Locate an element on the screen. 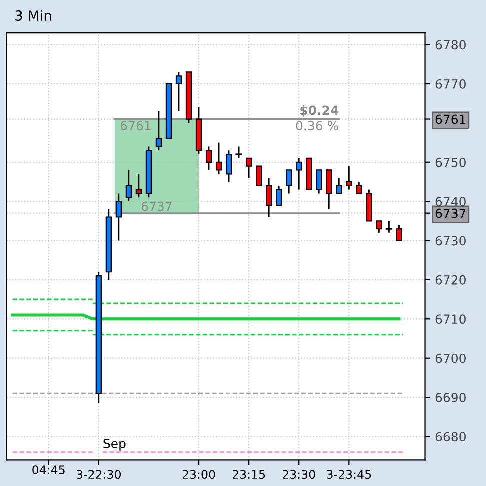 The image size is (486, 486). chart-title: 3 Min is located at coordinates (34, 16).